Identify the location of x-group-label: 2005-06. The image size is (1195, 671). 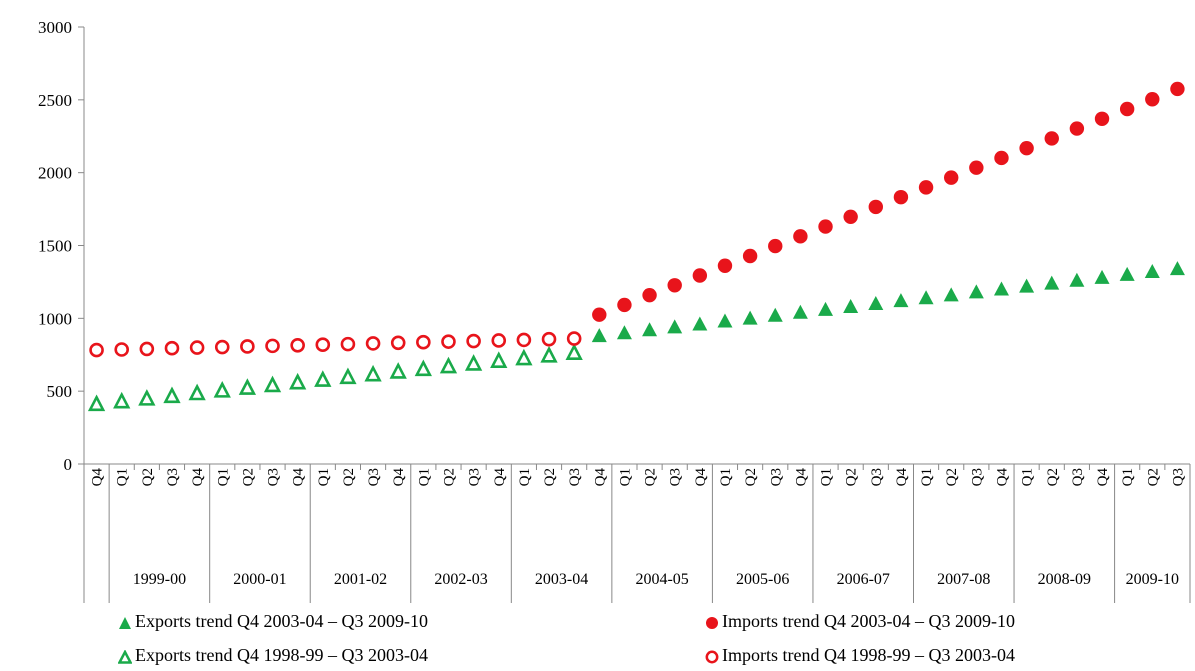
(762, 579).